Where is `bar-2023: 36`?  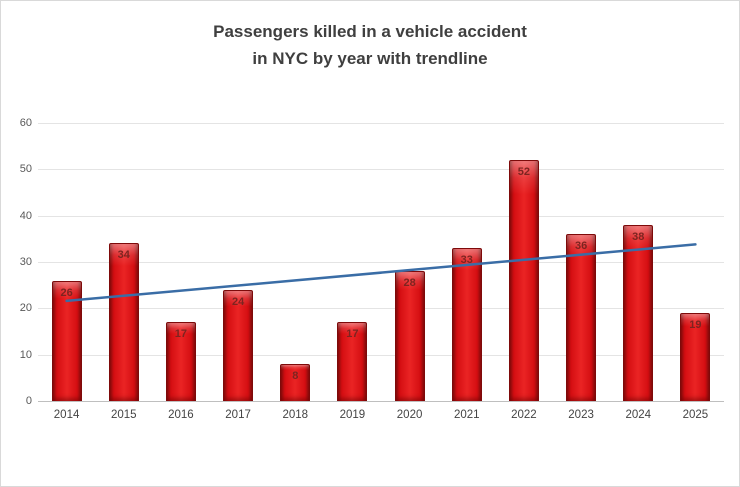
bar-2023: 36 is located at coordinates (581, 317).